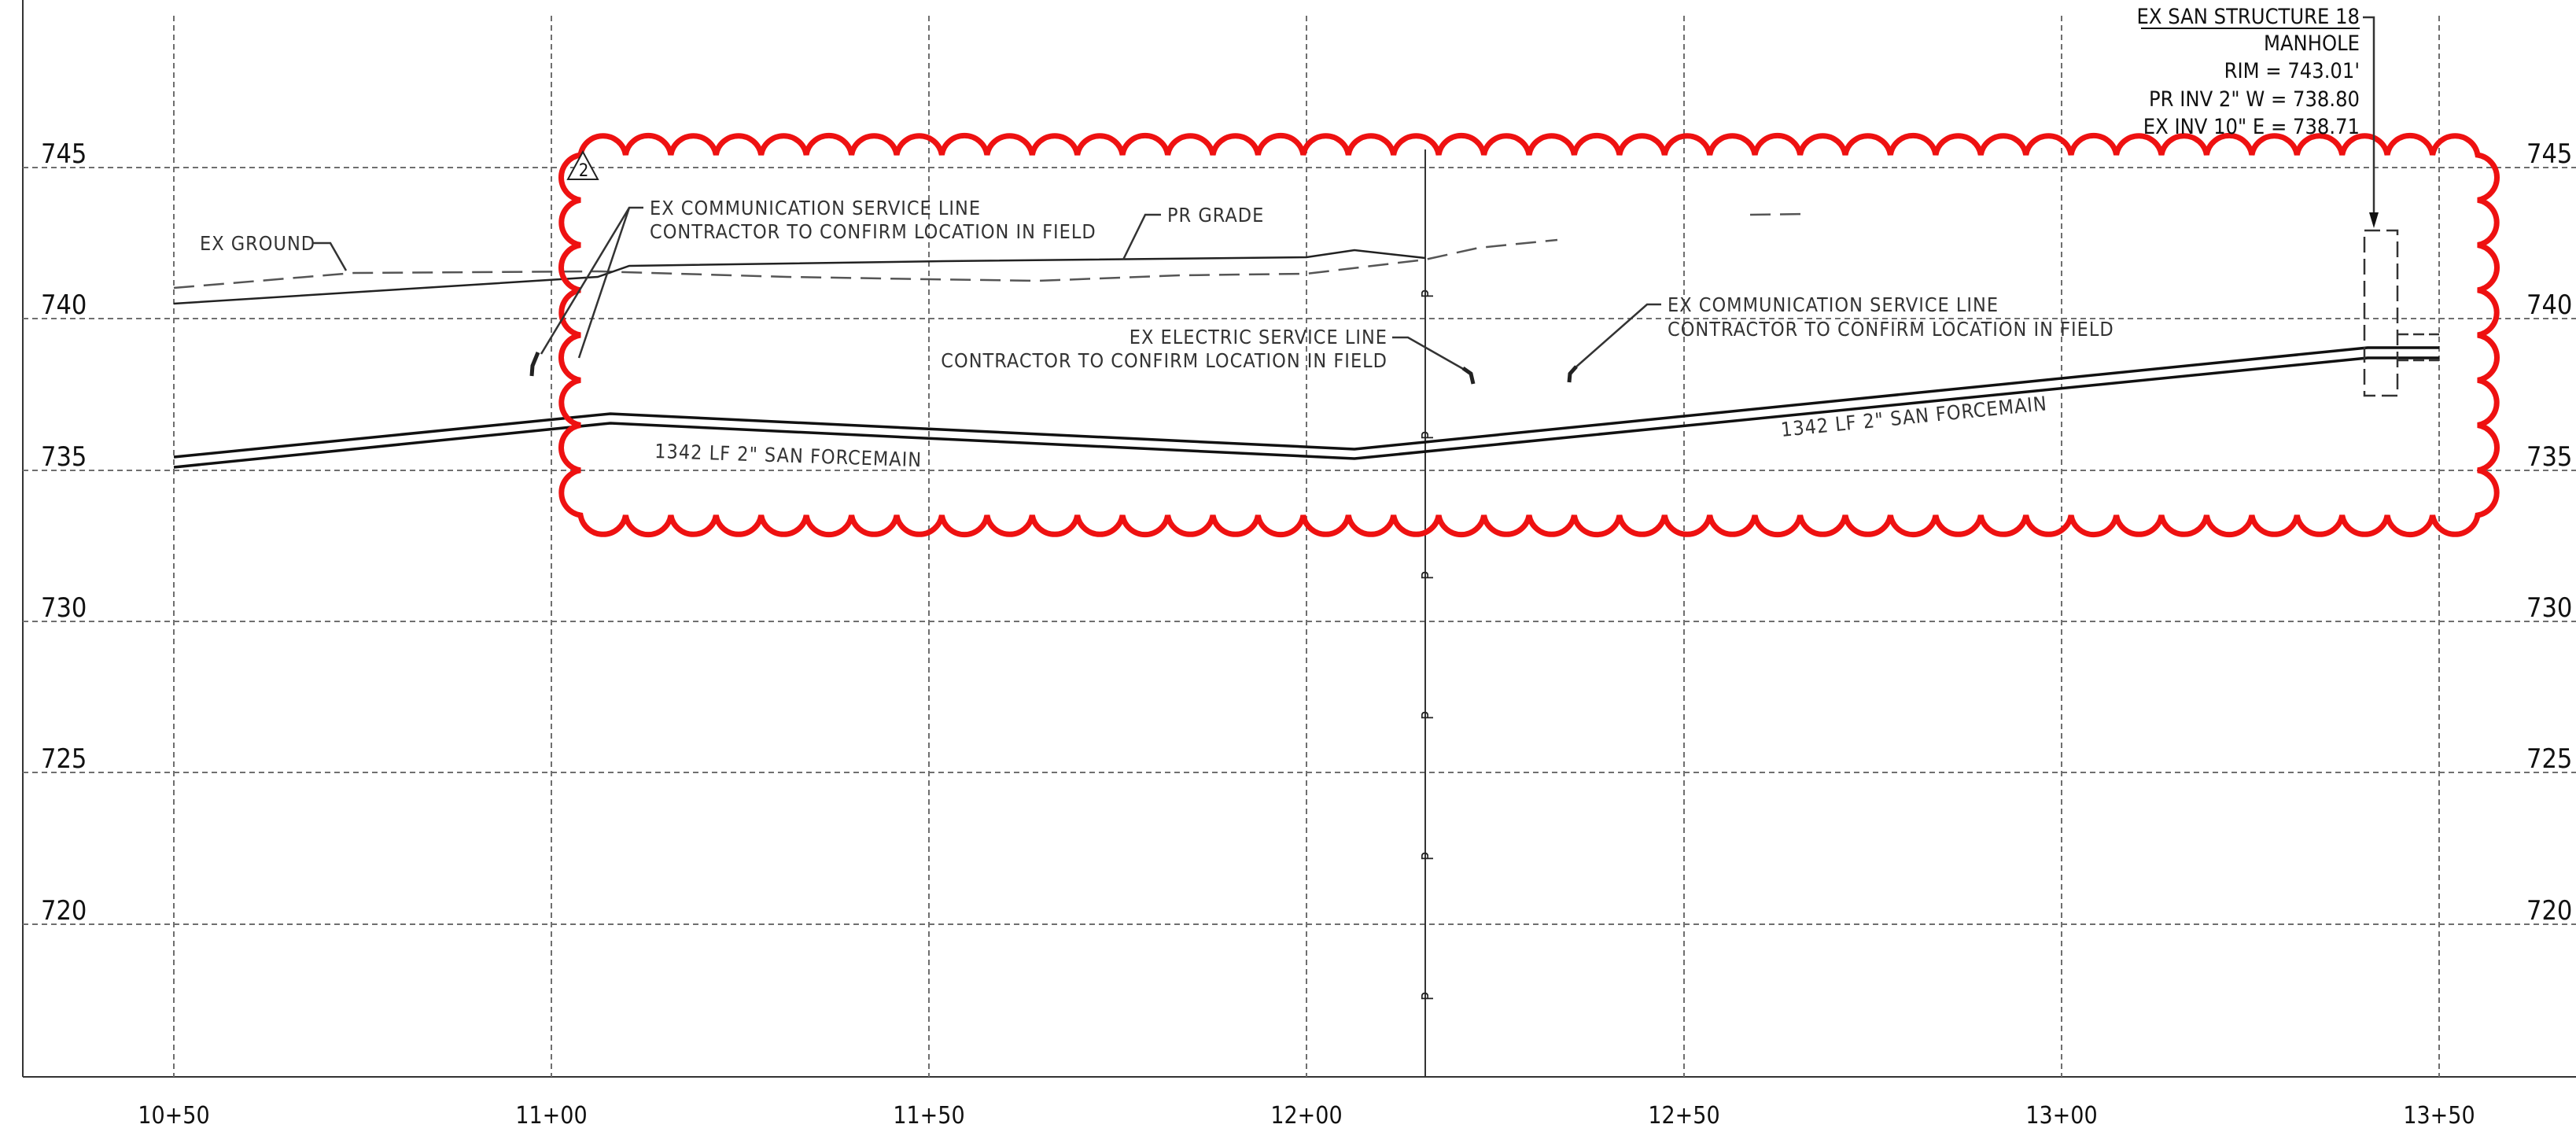  Describe the element at coordinates (1141, 236) in the screenshot. I see `pr-grade-leader` at that location.